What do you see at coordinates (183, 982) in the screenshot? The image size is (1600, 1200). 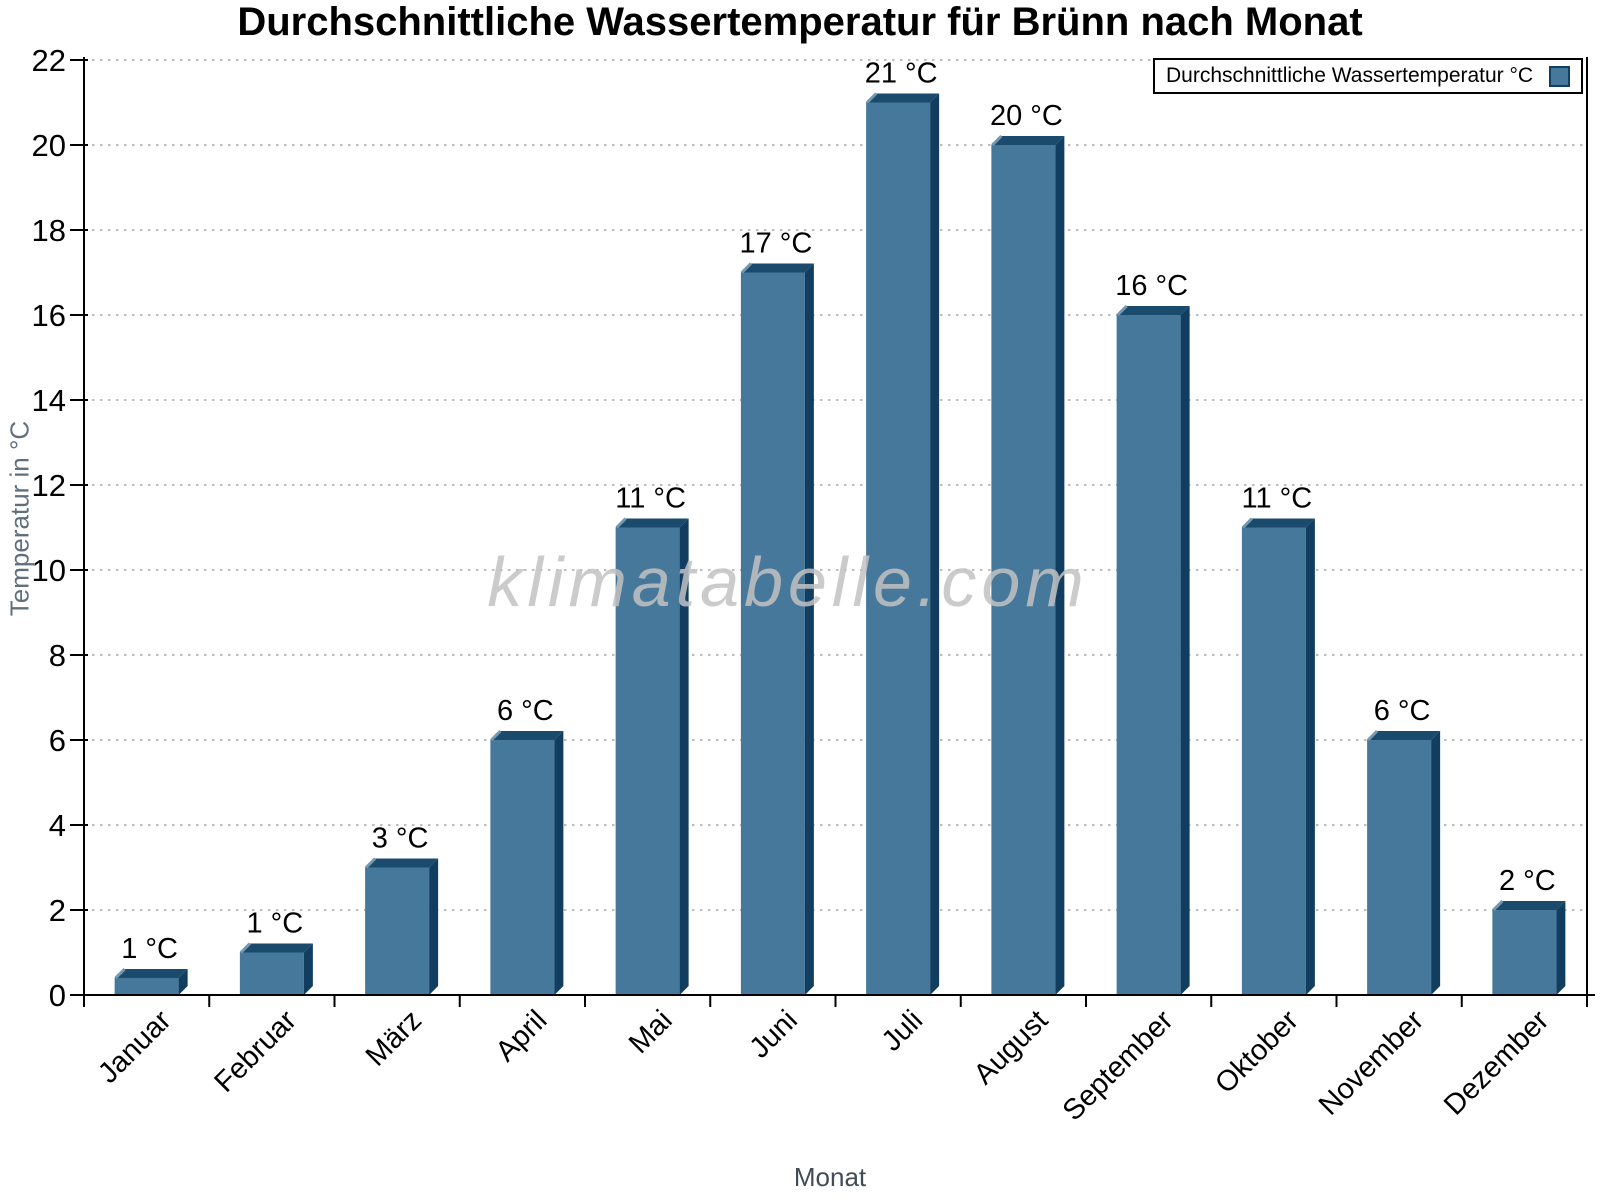 I see `bar-side-januar` at bounding box center [183, 982].